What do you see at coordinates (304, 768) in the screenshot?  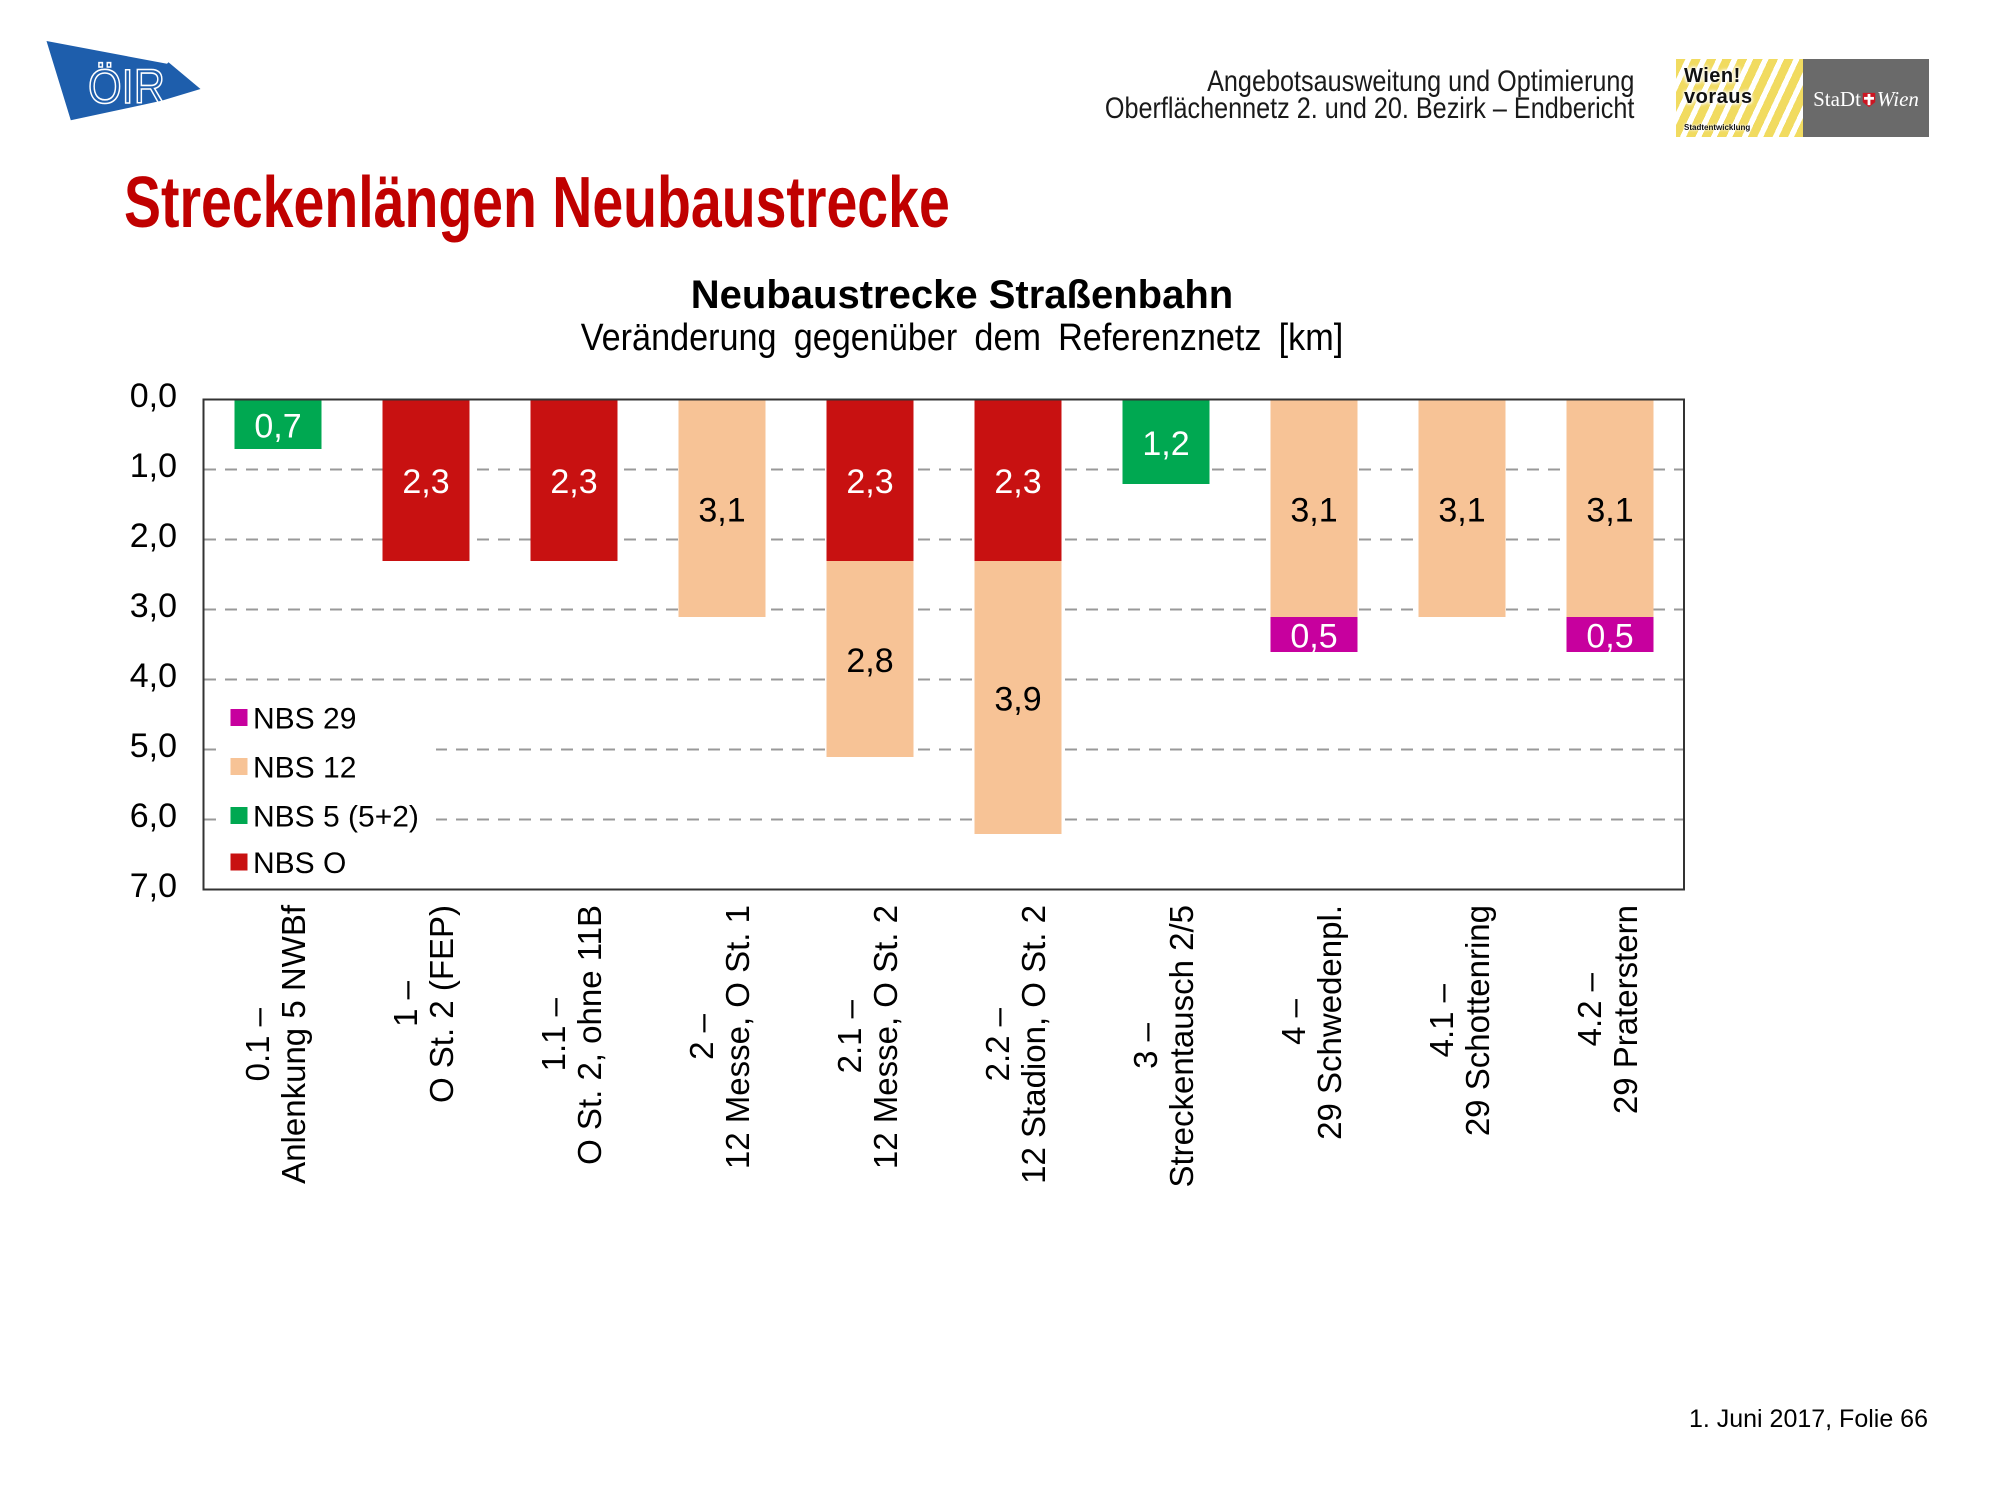 I see `svg-text: NBS 12` at bounding box center [304, 768].